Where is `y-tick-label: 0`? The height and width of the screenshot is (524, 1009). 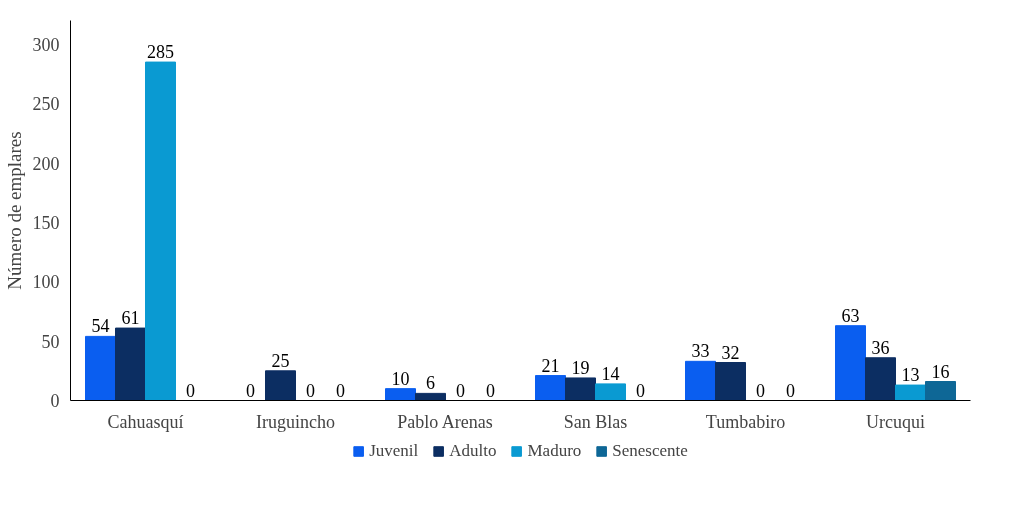
y-tick-label: 0 is located at coordinates (55, 401).